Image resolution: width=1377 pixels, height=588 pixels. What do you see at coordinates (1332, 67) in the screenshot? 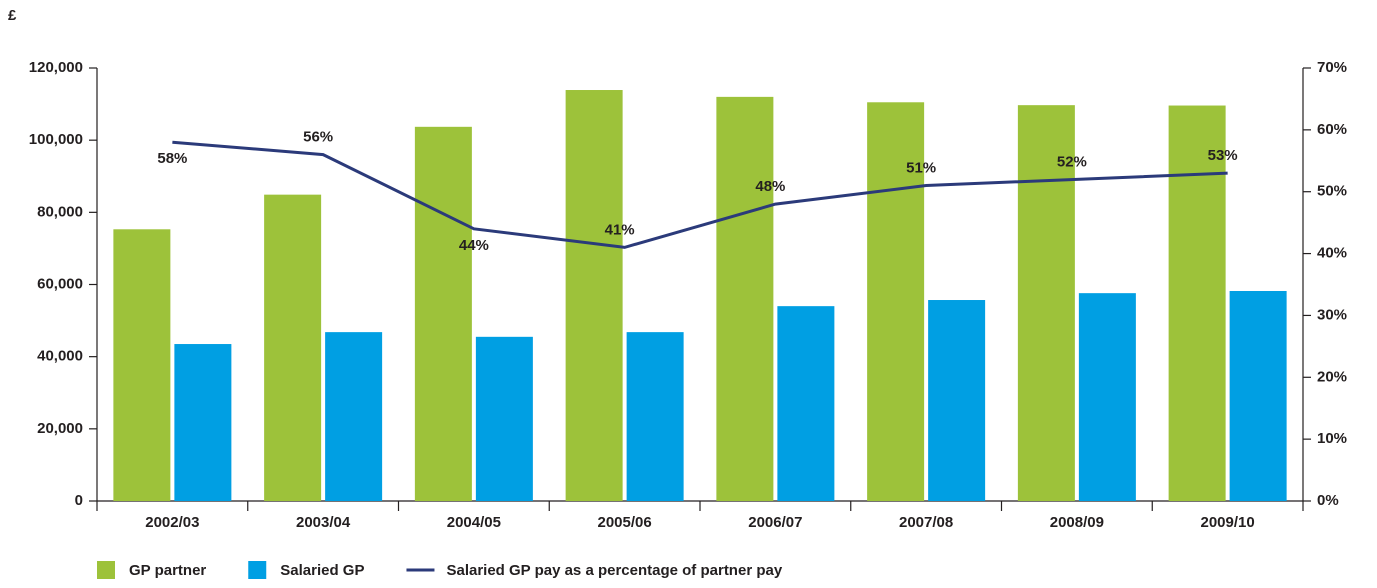
I see `y2-tick-label: 70%` at bounding box center [1332, 67].